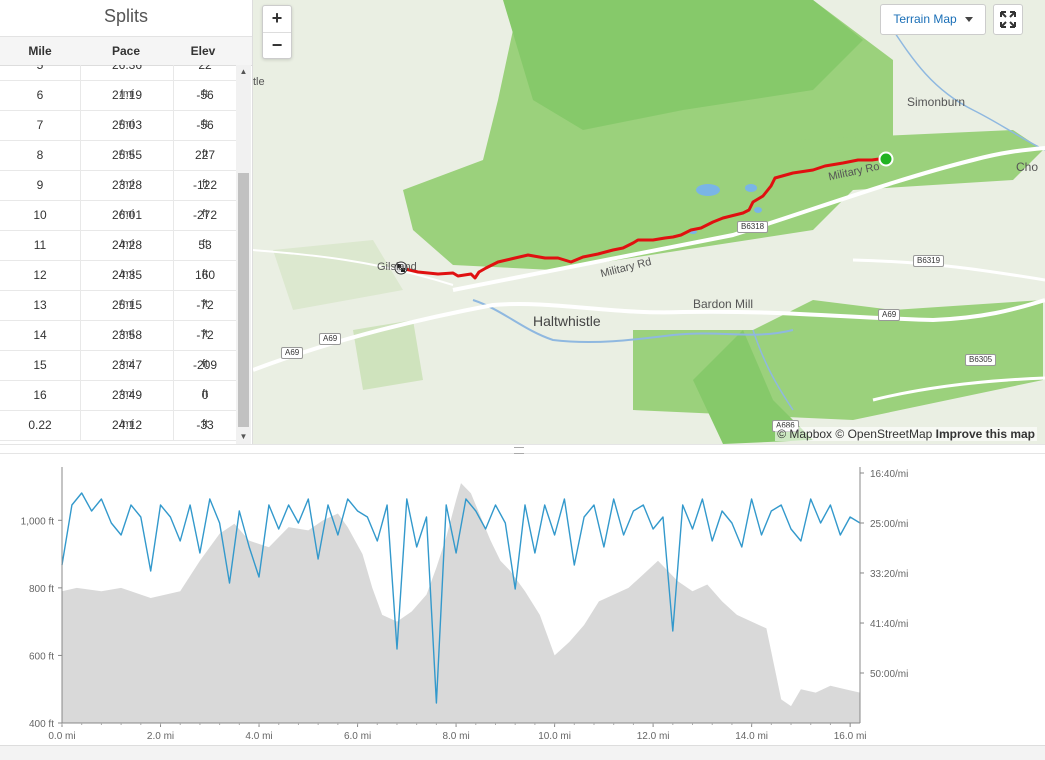  Describe the element at coordinates (40, 215) in the screenshot. I see `split-mile: 10` at that location.